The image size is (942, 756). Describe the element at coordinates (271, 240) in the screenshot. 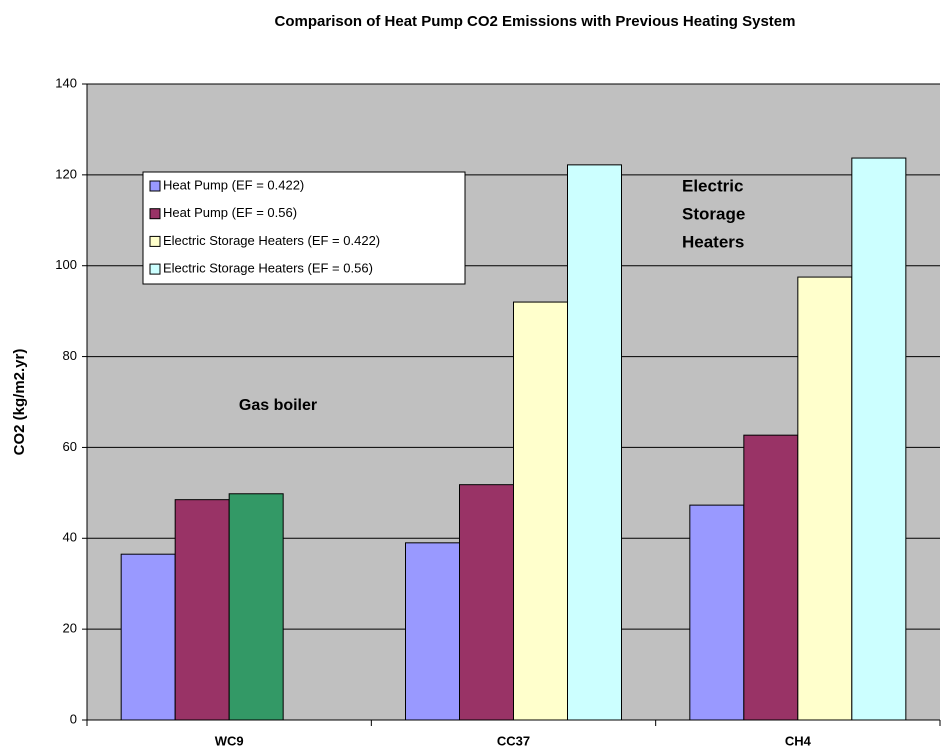

I see `legend-label: Electric Storage Heaters (EF = 0.422)` at that location.